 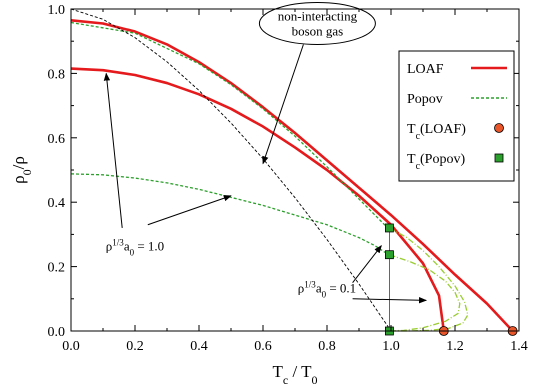 What do you see at coordinates (436, 162) in the screenshot?
I see `legend-label-3: Tc(Popov)` at bounding box center [436, 162].